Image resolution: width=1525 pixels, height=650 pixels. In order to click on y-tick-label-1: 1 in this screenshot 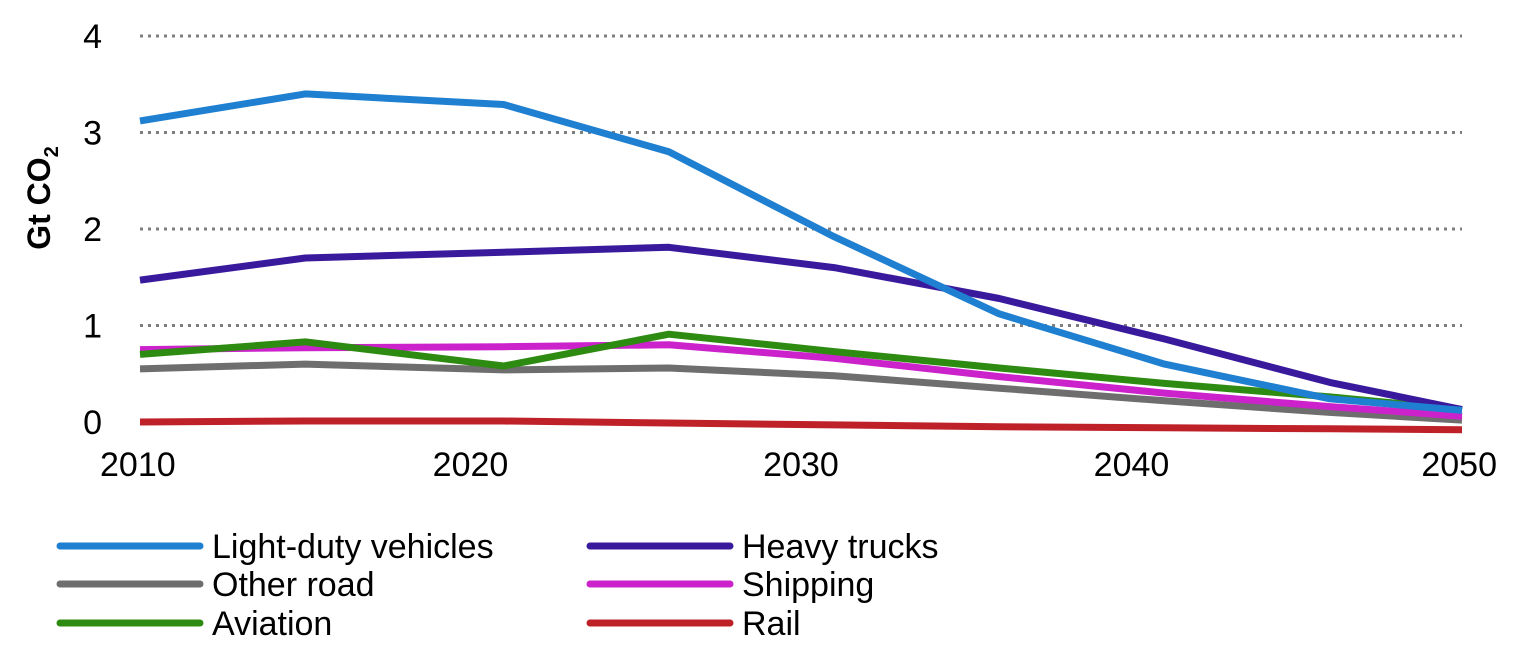, I will do `click(92, 327)`.